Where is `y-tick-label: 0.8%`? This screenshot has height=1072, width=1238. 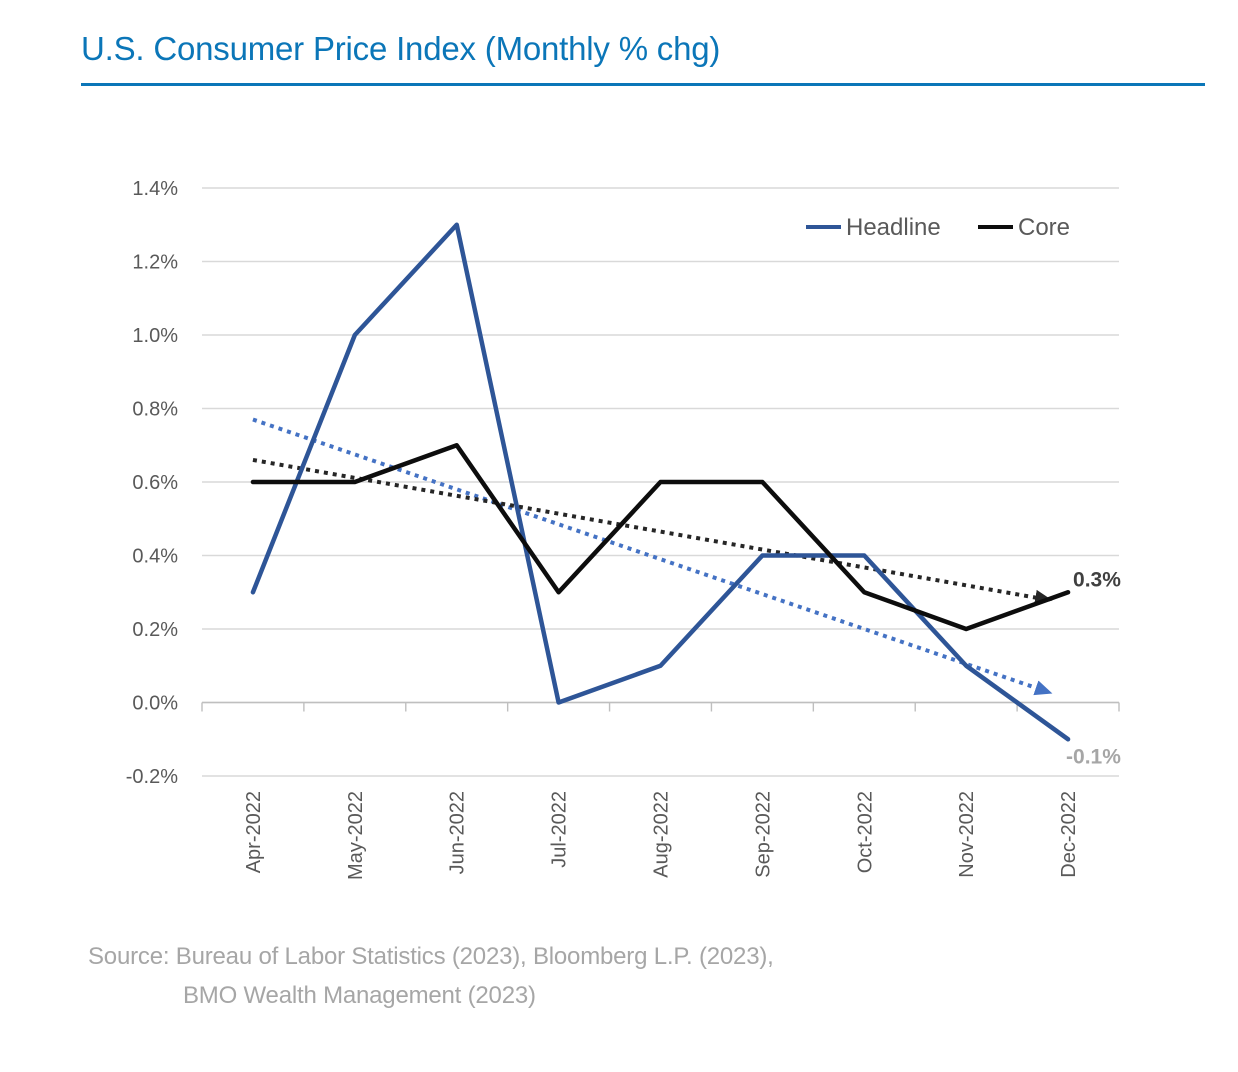 y-tick-label: 0.8% is located at coordinates (155, 410).